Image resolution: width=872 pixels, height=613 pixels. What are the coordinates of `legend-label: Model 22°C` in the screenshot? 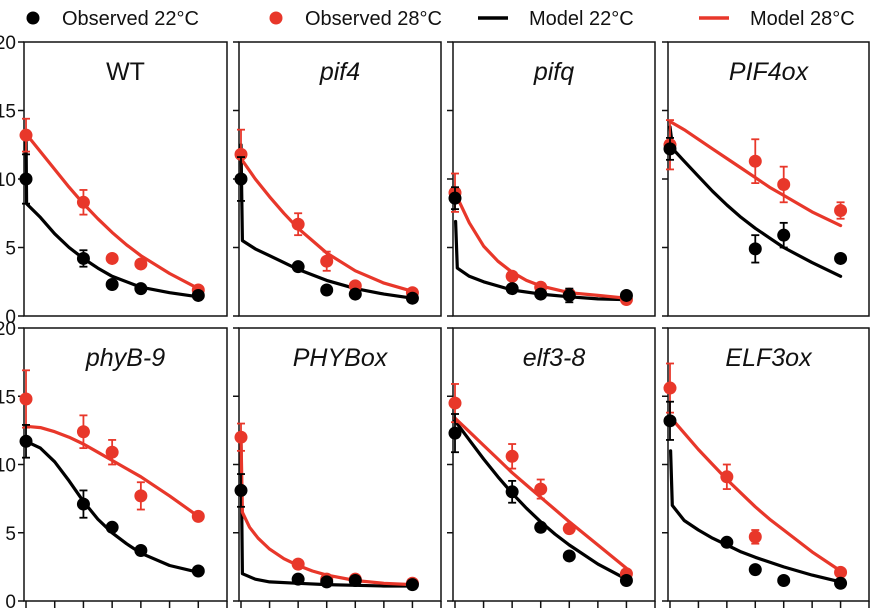 It's located at (581, 19).